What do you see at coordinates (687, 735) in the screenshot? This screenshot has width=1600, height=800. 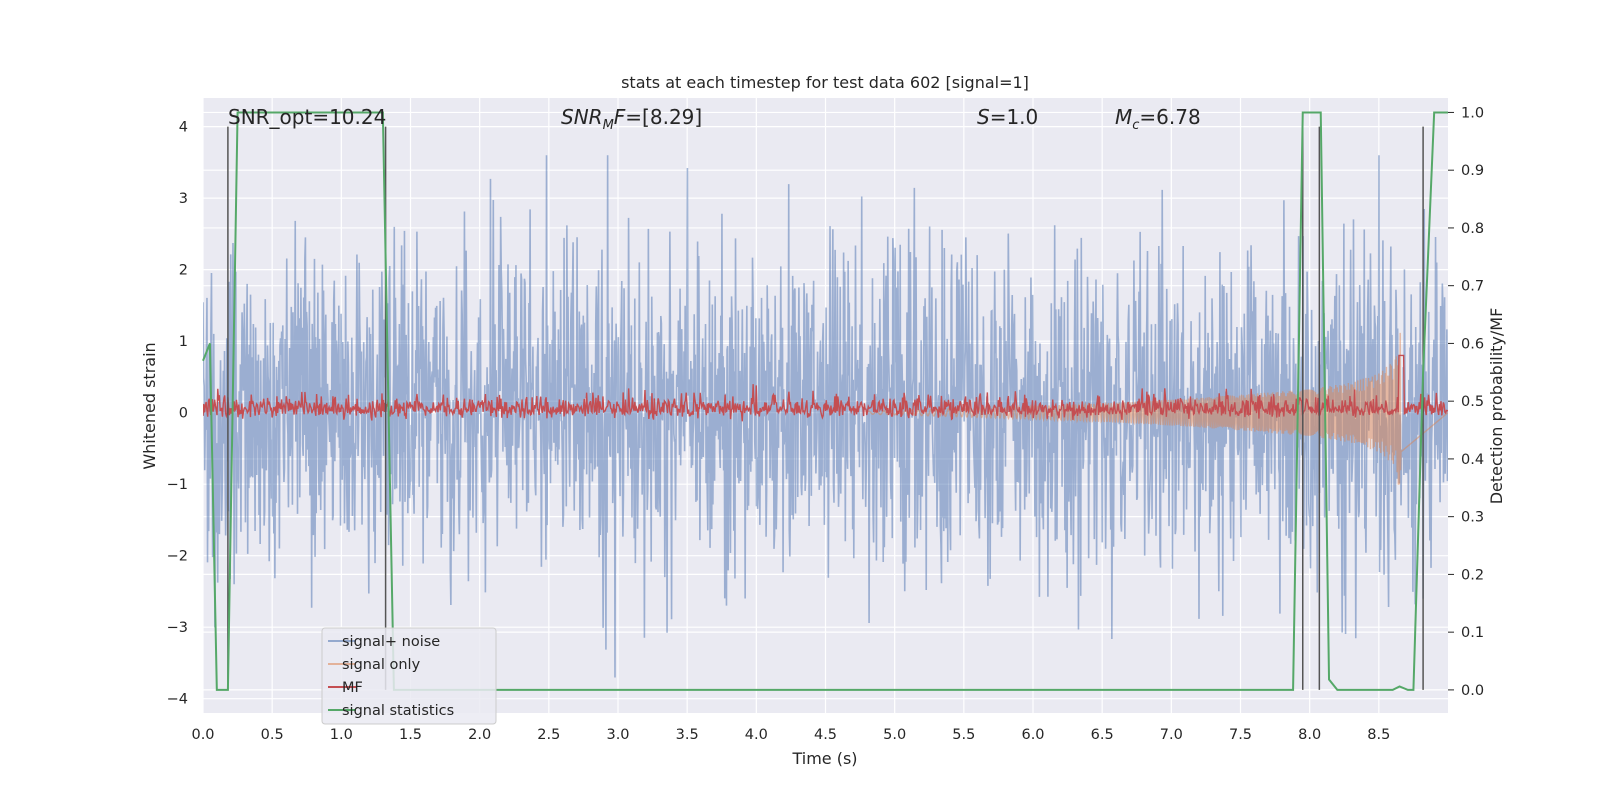 I see `x-tick-label: 3.5` at bounding box center [687, 735].